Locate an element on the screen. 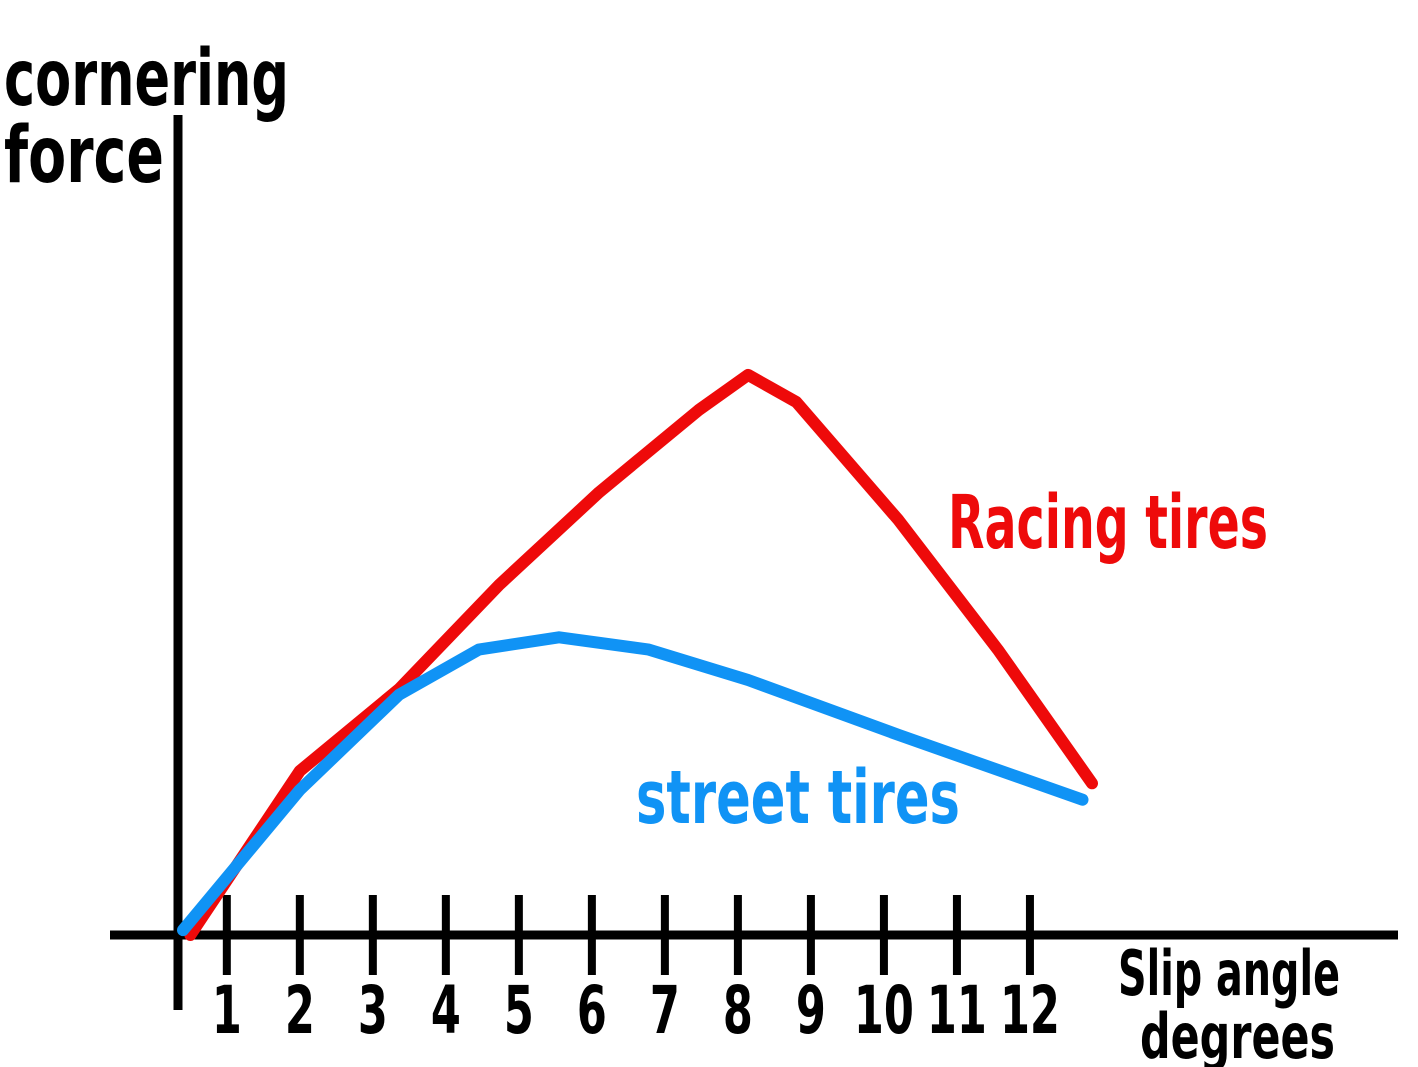 This screenshot has width=1418, height=1067. x-tick-label: 9 is located at coordinates (811, 1010).